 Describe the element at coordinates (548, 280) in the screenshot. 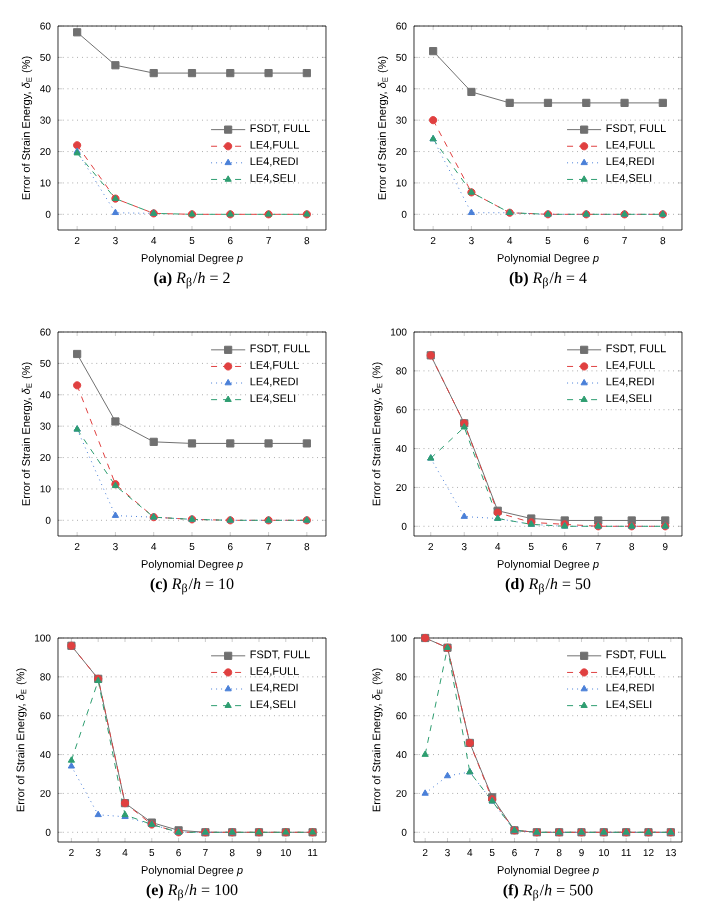

I see `text: (b) R$_{β}$/h = 4` at that location.